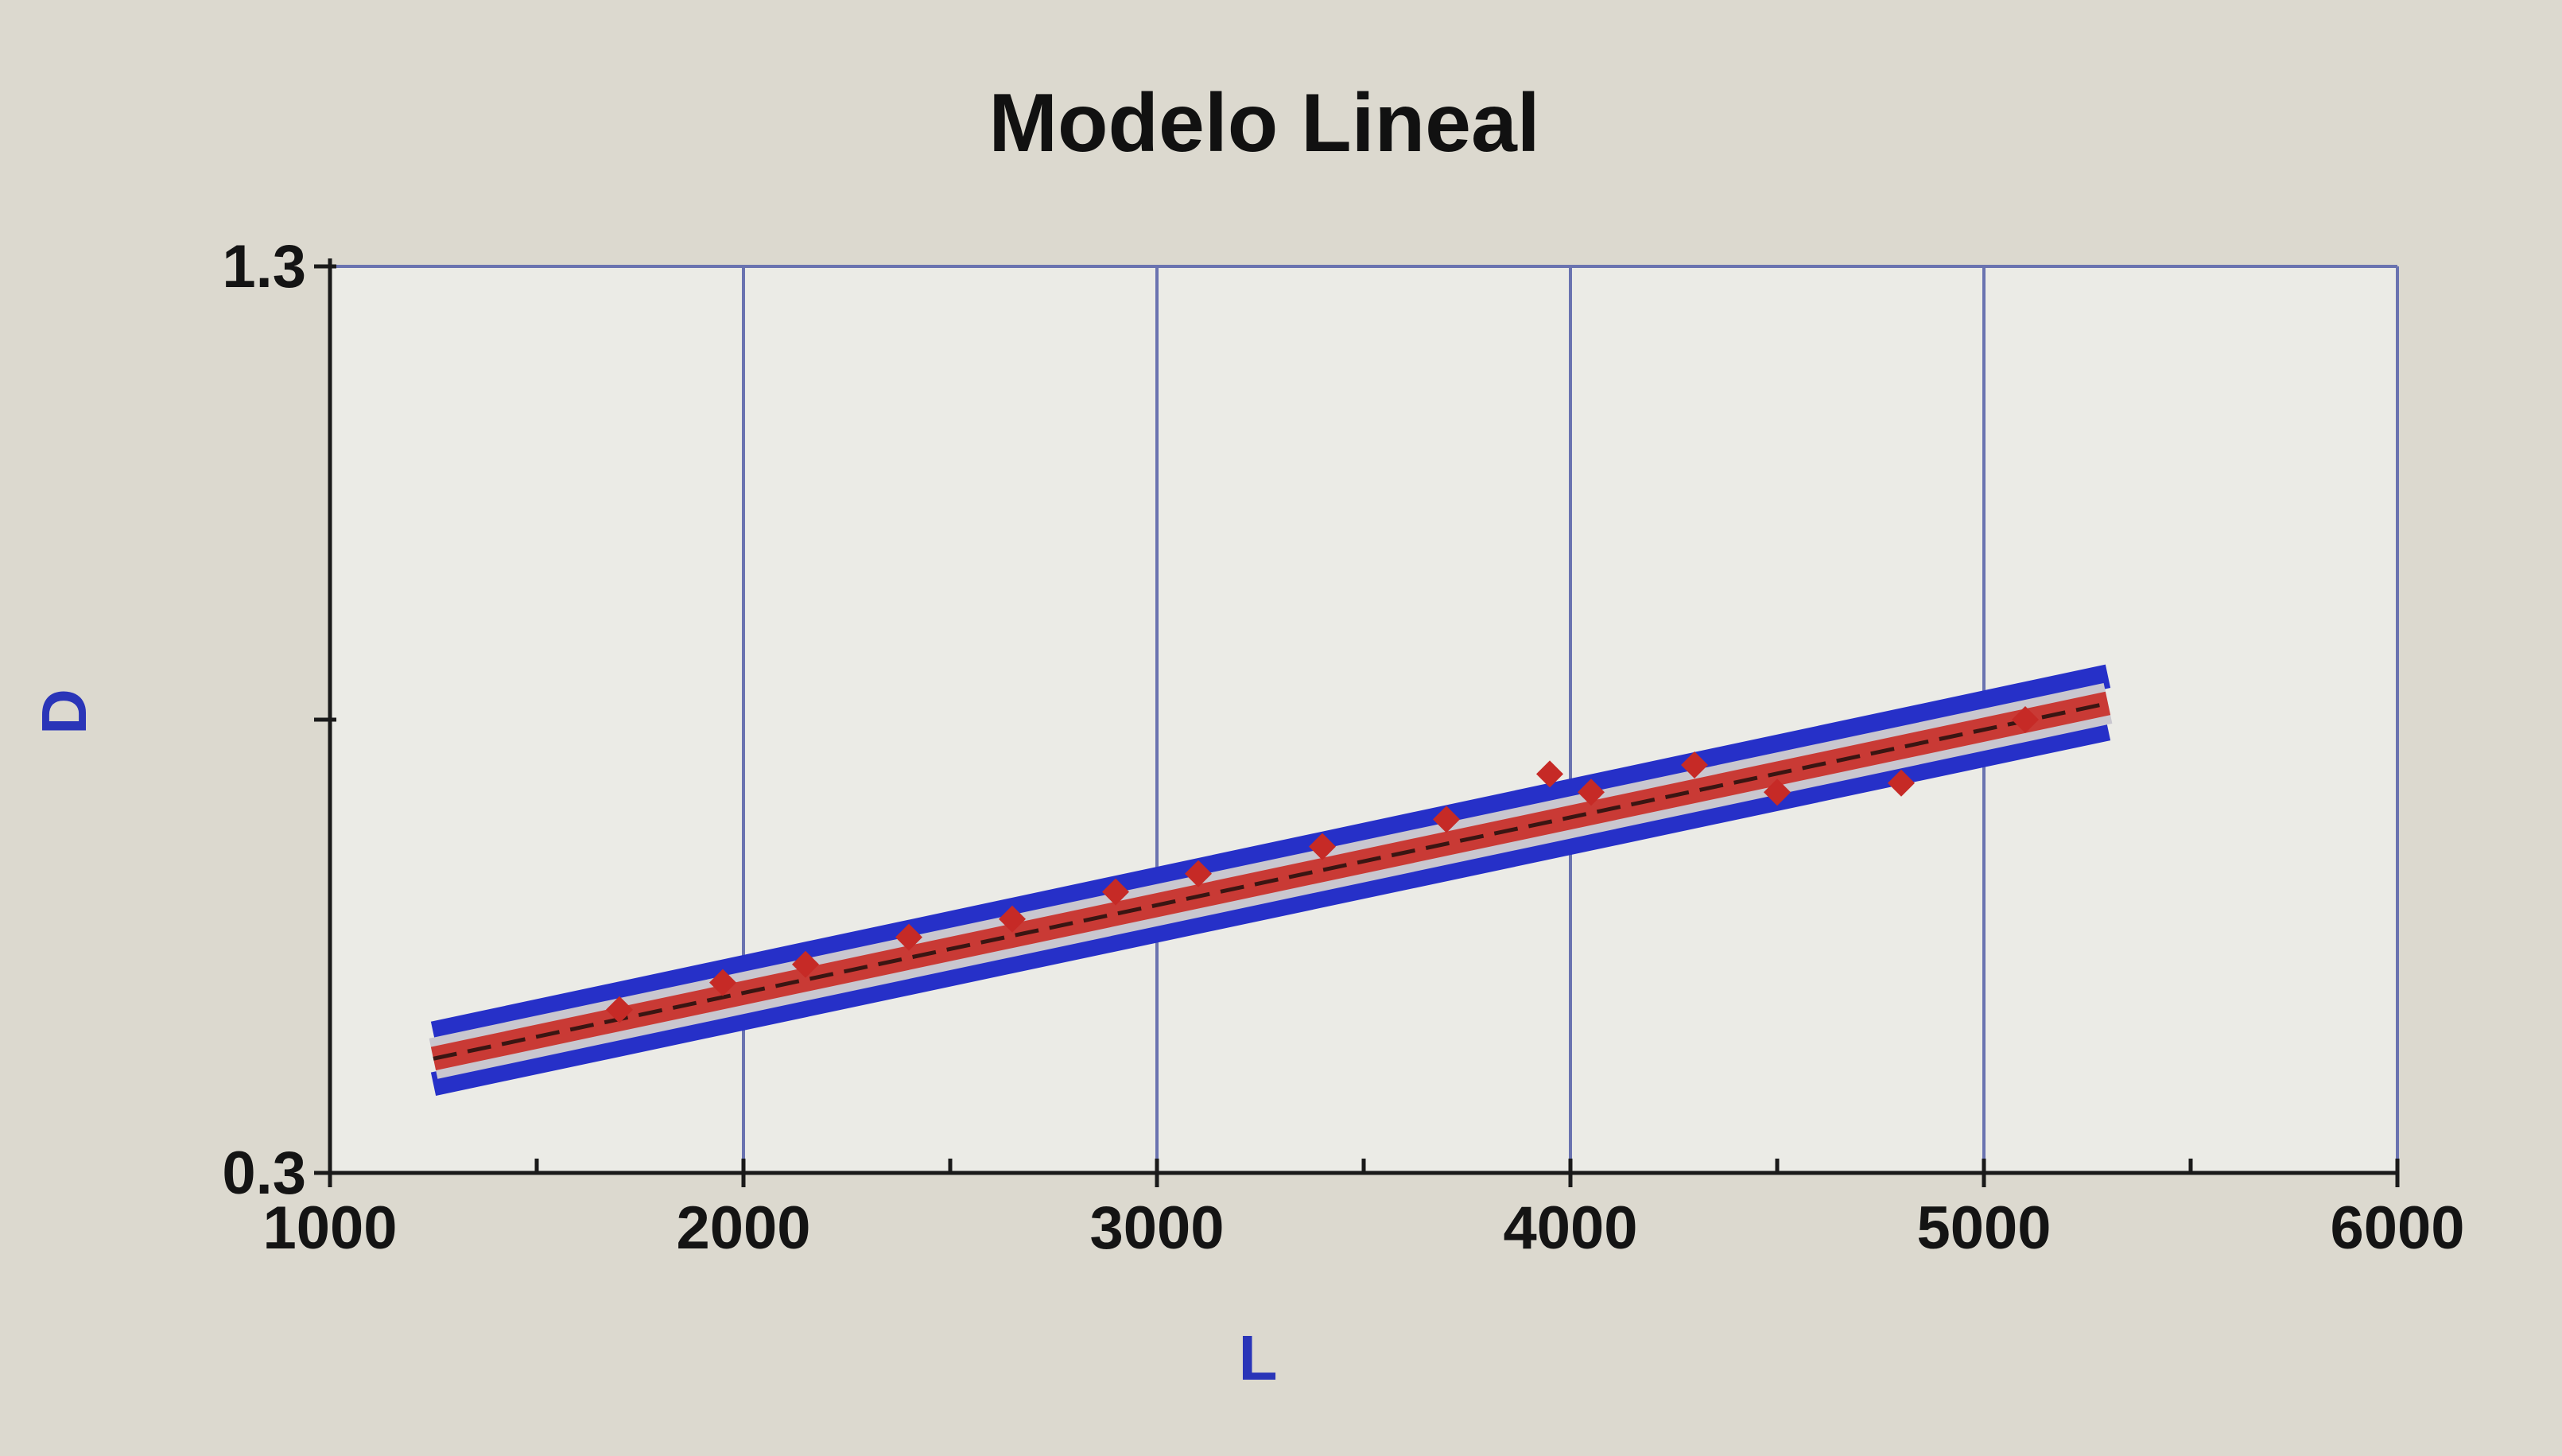 Image resolution: width=2562 pixels, height=1456 pixels. What do you see at coordinates (1258, 1357) in the screenshot?
I see `x-axis-label: L` at bounding box center [1258, 1357].